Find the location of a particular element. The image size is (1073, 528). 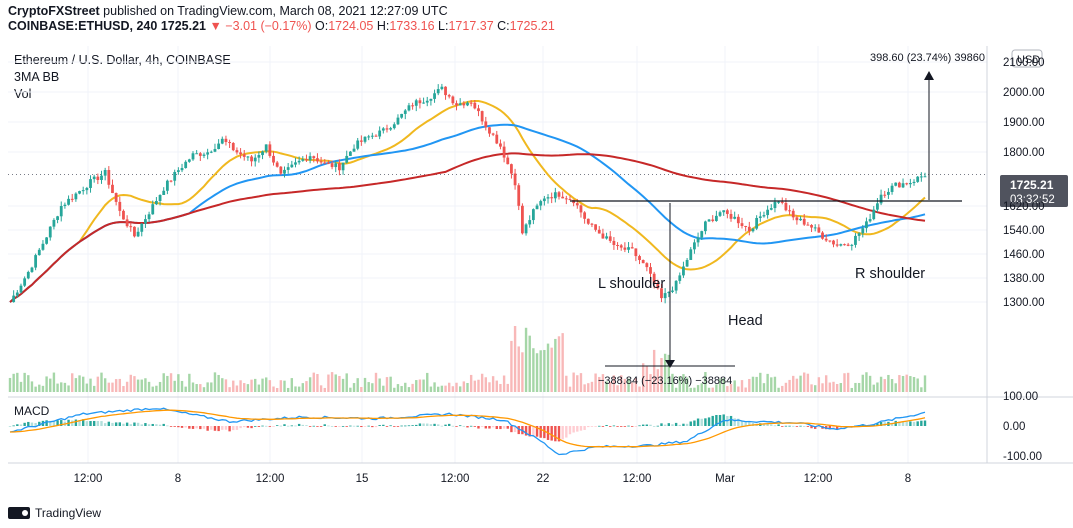

indicator-label: 3MA BB is located at coordinates (37, 77).